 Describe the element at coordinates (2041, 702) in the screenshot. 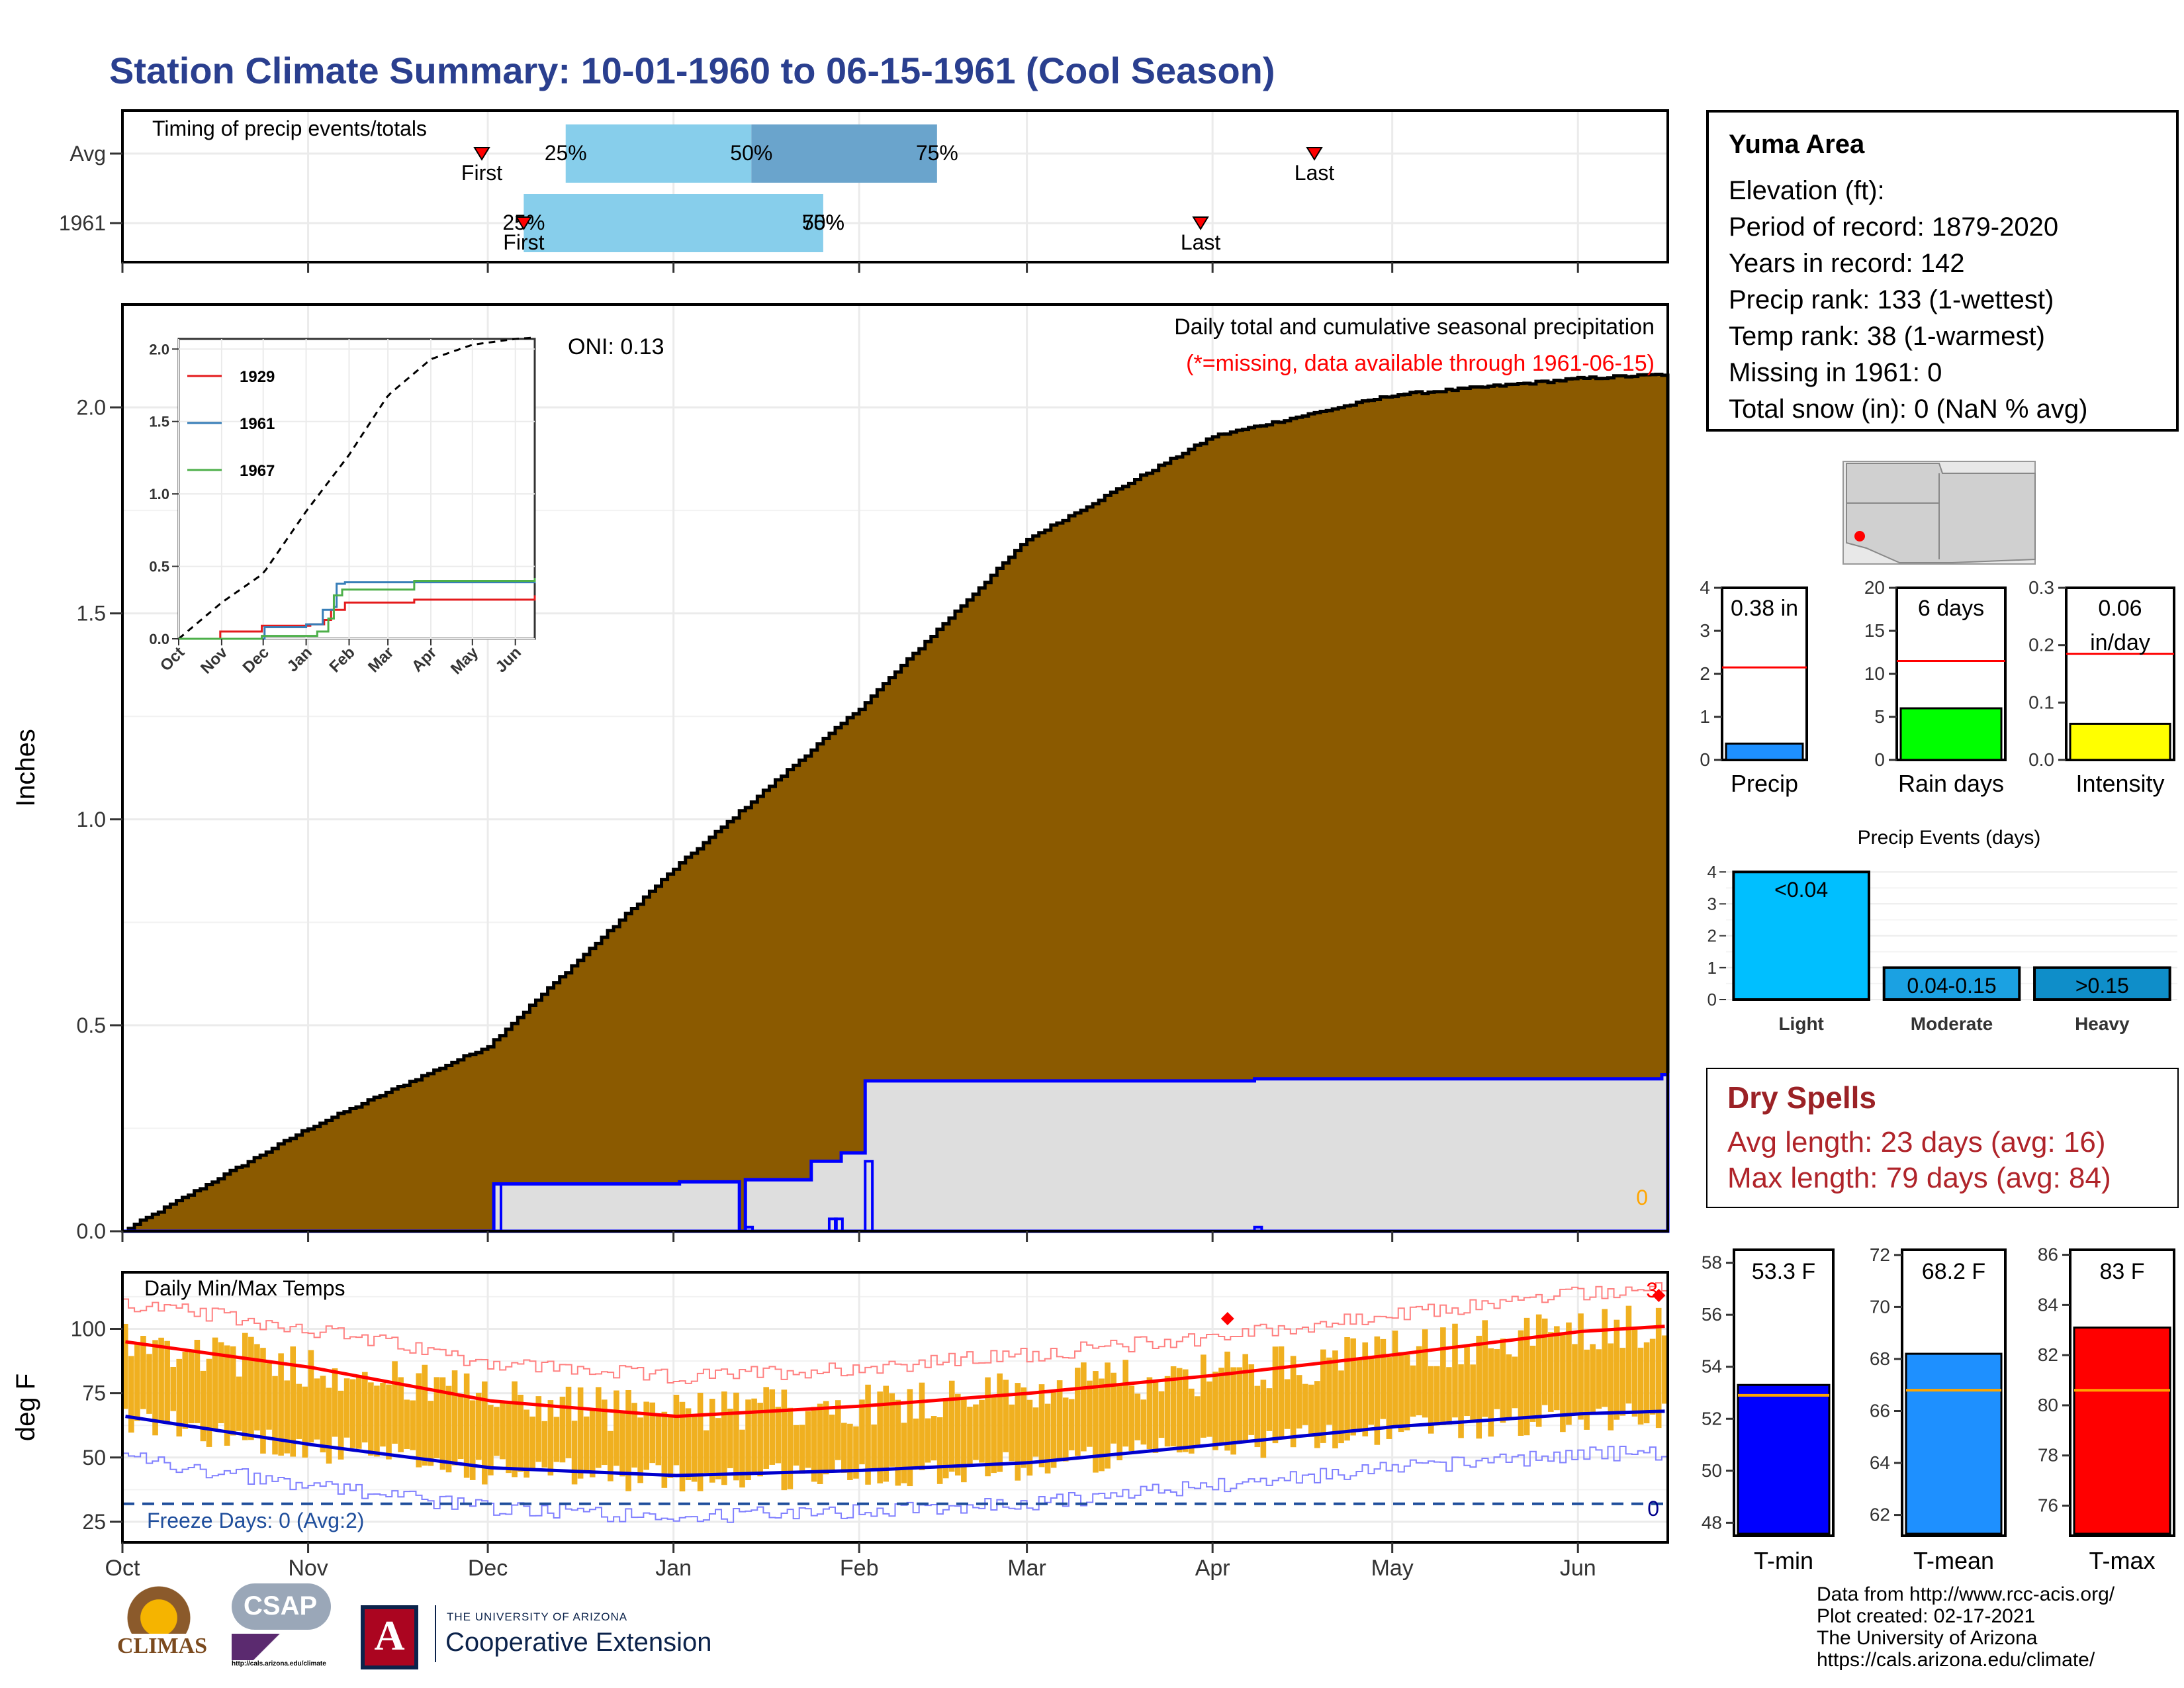

I see `stat-y-tick-label: 0.1` at that location.